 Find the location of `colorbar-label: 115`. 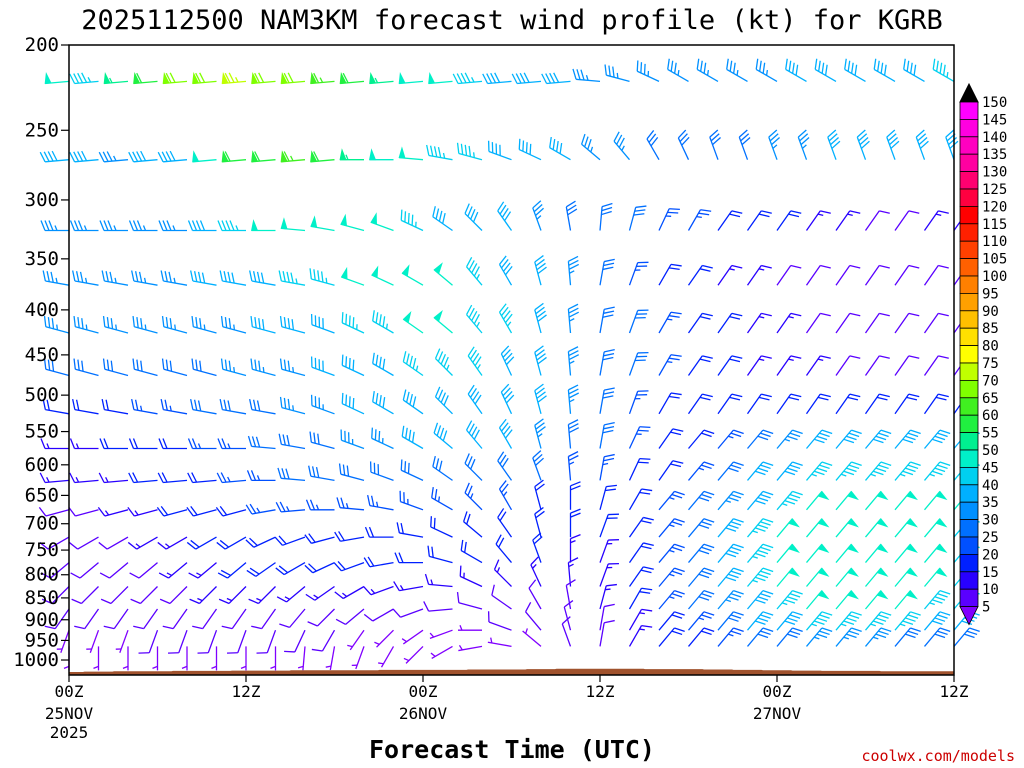

colorbar-label: 115 is located at coordinates (994, 225).